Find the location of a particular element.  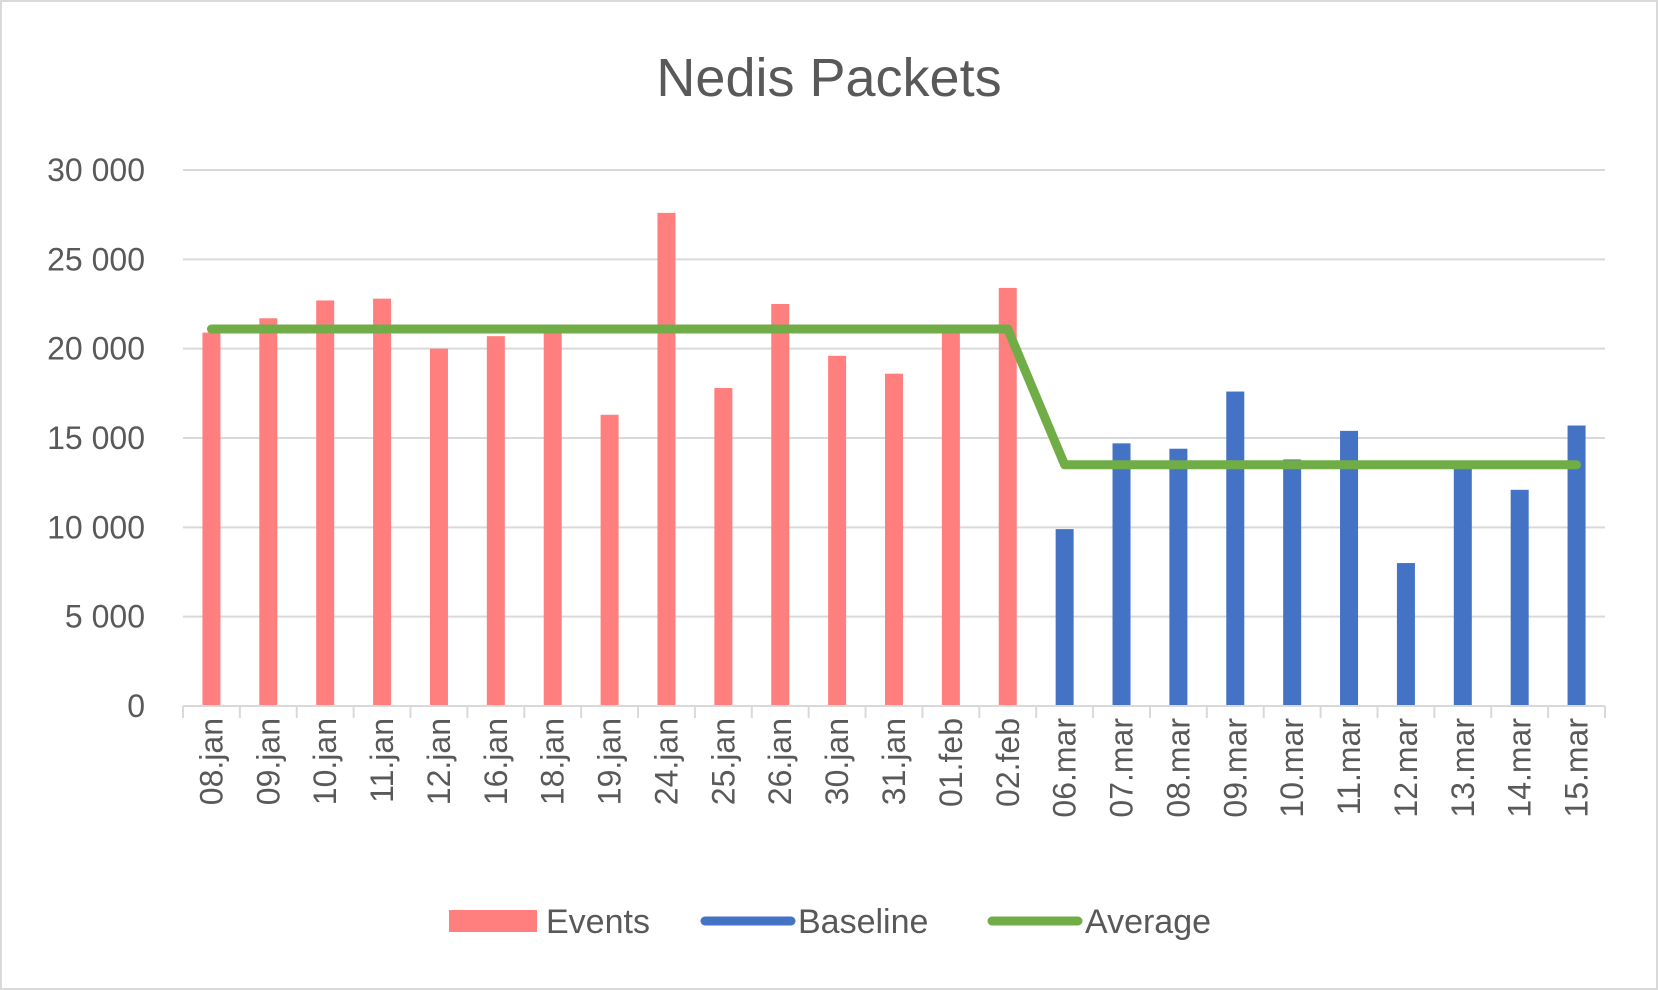

bar-events-09.jan is located at coordinates (268, 512).